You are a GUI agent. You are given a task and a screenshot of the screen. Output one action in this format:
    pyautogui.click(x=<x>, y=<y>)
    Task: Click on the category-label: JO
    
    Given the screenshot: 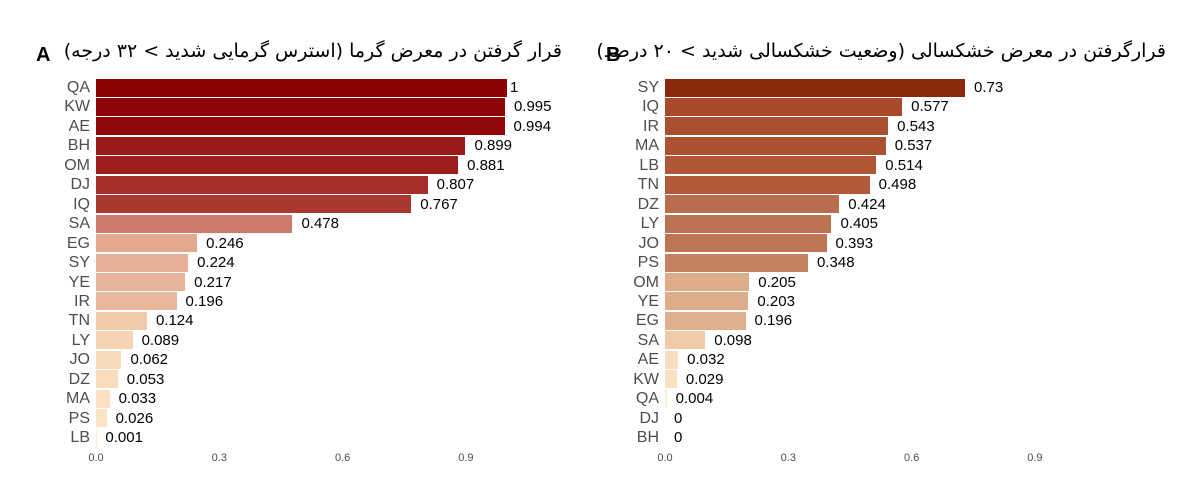 What is the action you would take?
    pyautogui.click(x=79, y=360)
    